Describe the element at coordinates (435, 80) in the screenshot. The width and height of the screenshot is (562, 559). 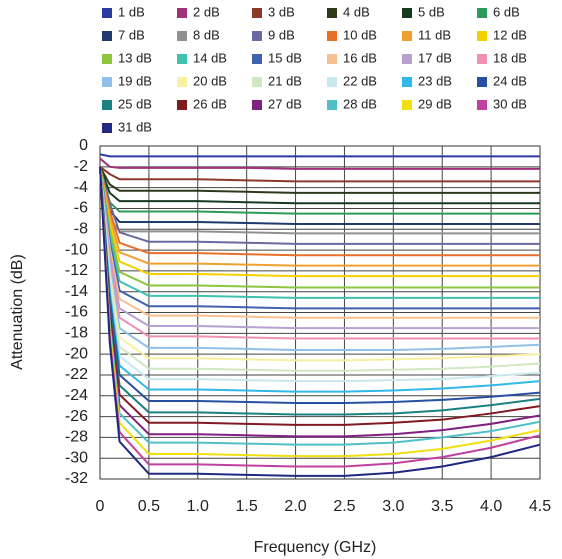
I see `legend-label: 23 dB` at that location.